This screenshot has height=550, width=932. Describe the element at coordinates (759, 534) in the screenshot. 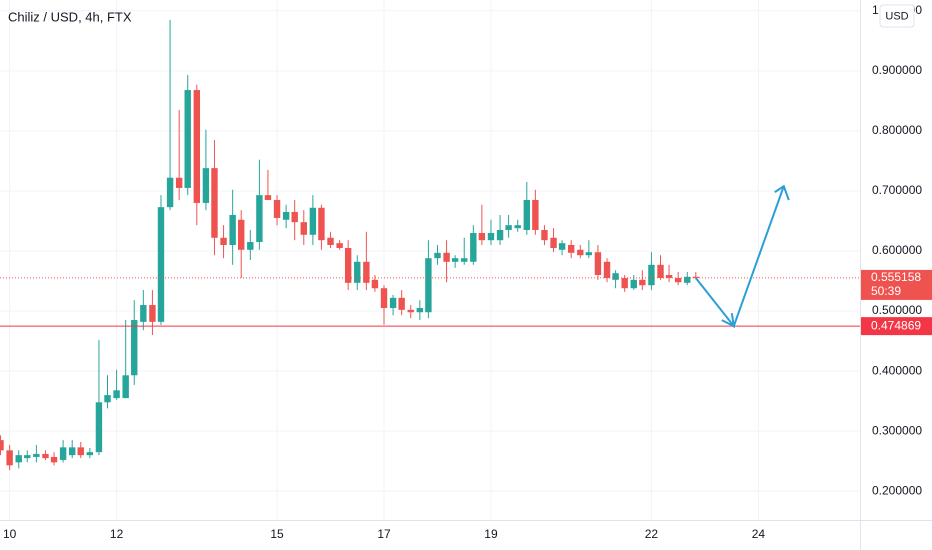

I see `x-tick-label: 24` at that location.